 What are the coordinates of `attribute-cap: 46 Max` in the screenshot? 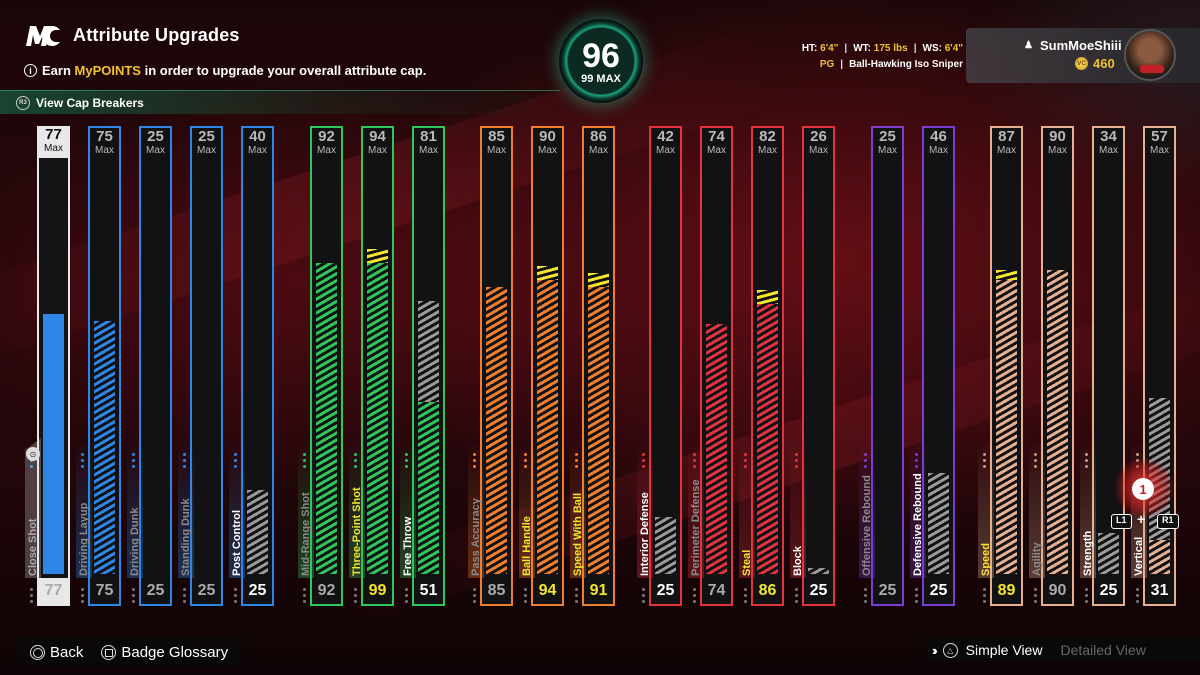 It's located at (938, 143).